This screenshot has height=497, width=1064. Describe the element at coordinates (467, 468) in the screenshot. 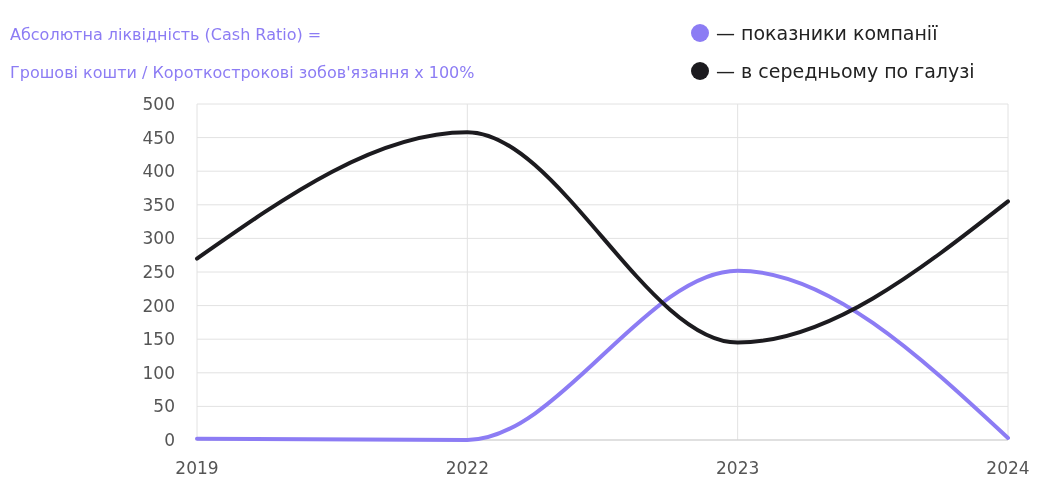

I see `x-tick-label: 2022` at that location.